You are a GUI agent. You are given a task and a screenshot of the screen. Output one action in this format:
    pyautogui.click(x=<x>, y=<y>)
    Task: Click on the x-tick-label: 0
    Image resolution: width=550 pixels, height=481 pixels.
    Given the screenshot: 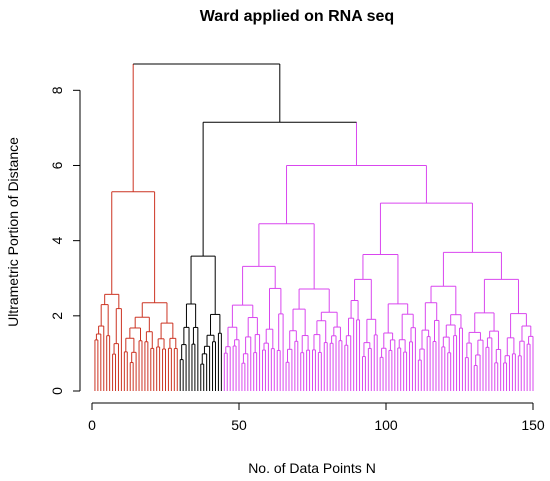 What is the action you would take?
    pyautogui.click(x=92, y=425)
    